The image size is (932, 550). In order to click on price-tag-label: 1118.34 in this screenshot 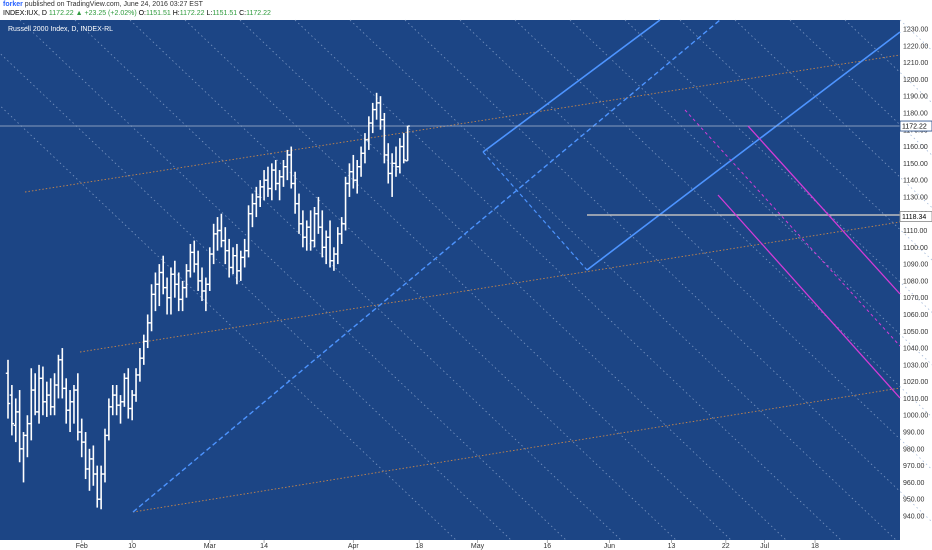, I will do `click(914, 217)`.